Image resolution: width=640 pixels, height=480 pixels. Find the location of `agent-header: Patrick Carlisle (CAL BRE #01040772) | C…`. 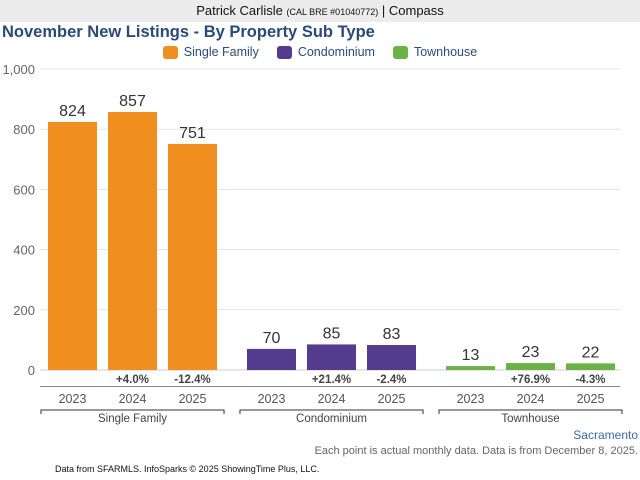

agent-header: Patrick Carlisle (CAL BRE #01040772) | C… is located at coordinates (320, 11).